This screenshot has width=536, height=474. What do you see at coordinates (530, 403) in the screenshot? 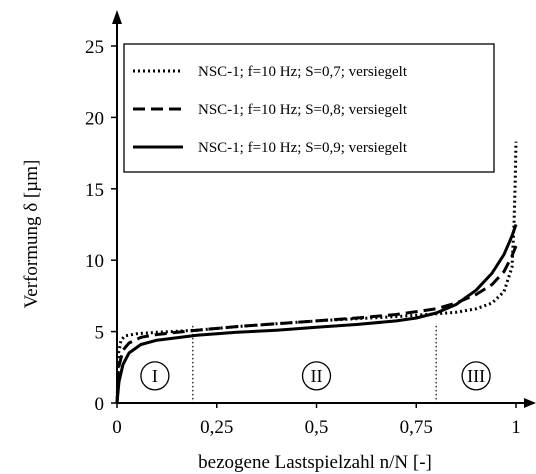
I see `x-axis-arrow` at bounding box center [530, 403].